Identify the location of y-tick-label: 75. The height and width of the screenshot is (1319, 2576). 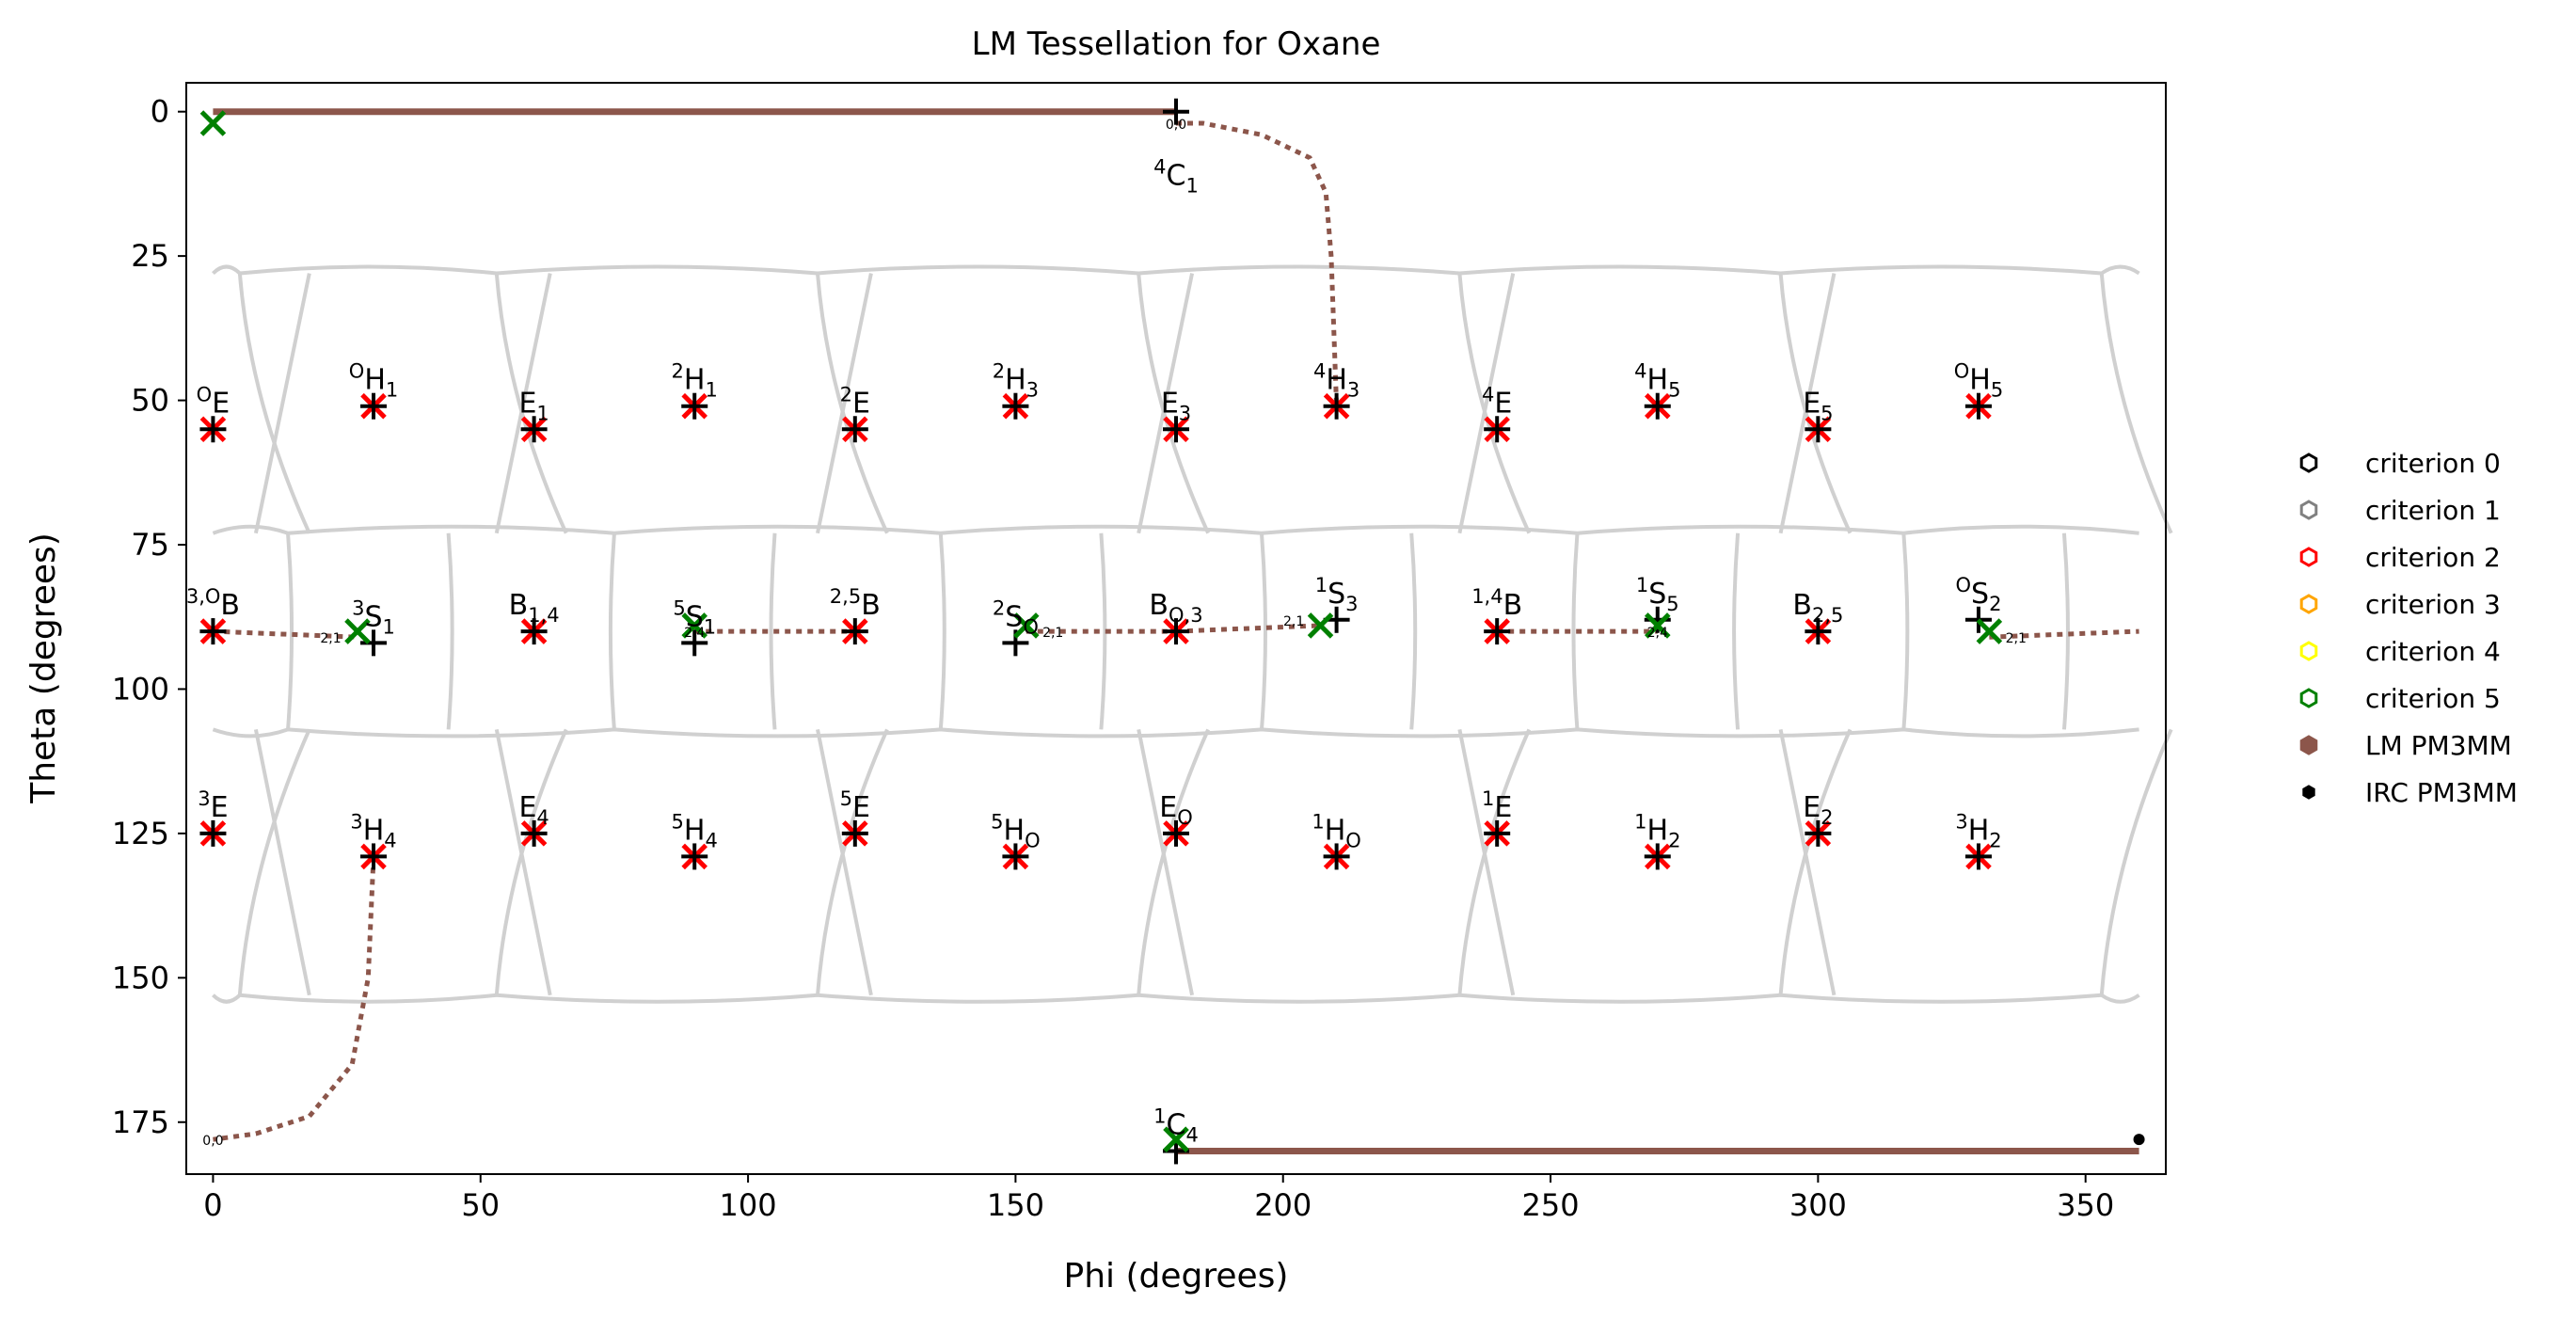
(150, 545).